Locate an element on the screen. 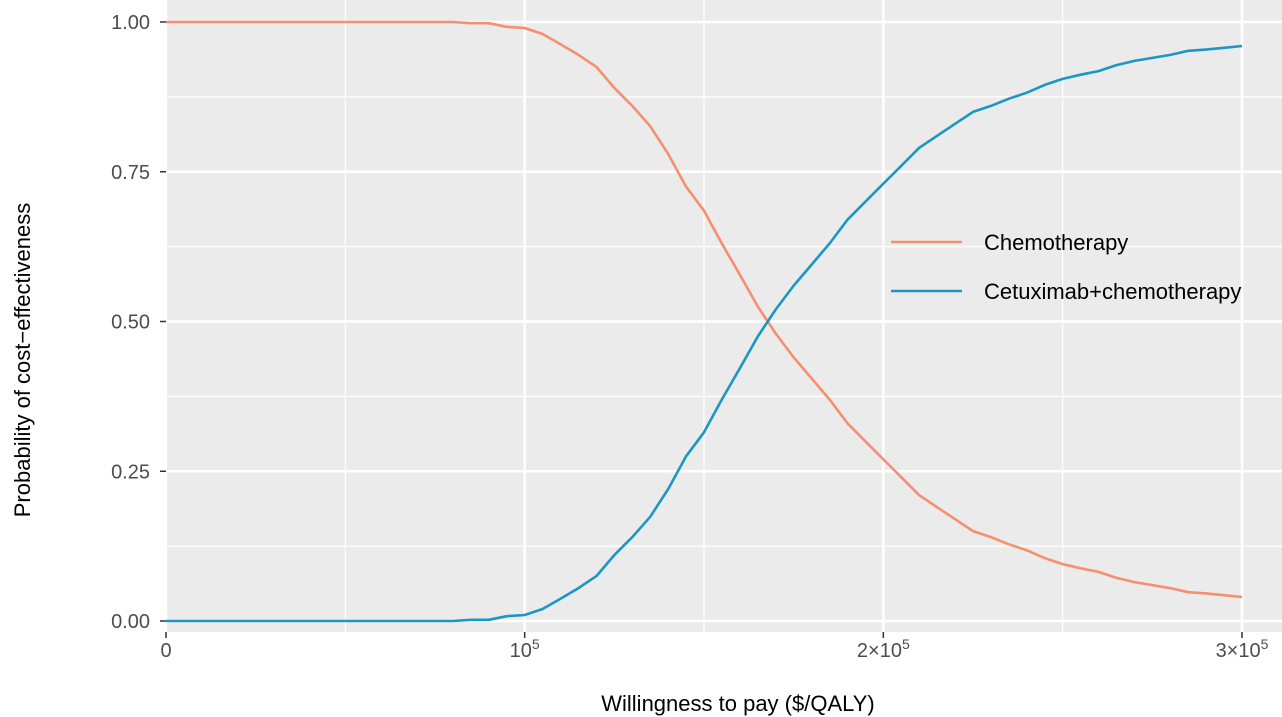 This screenshot has width=1282, height=717. y-tick-label: 1.00 is located at coordinates (130, 23).